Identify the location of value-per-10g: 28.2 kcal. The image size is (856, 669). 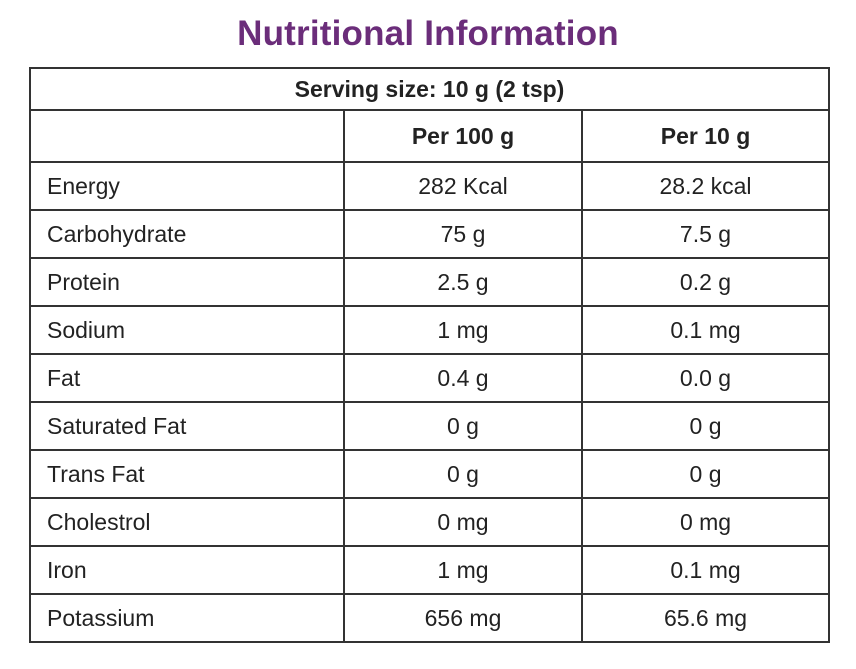
(705, 186).